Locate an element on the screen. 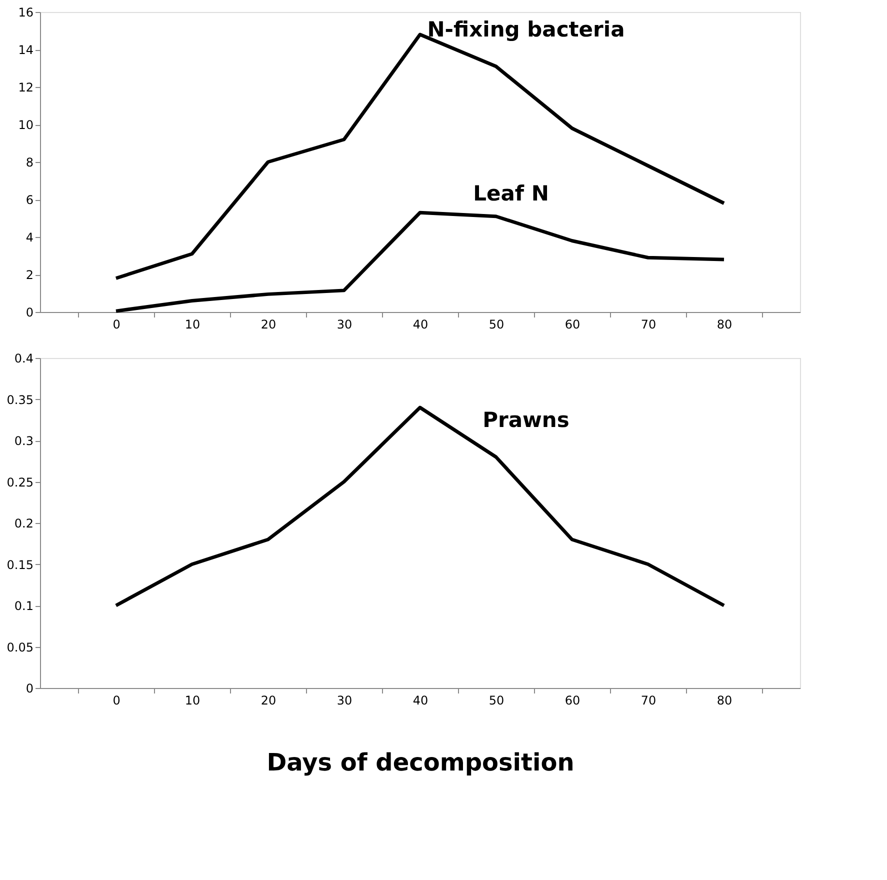 The image size is (887, 880). y-tick-label: 0.15 is located at coordinates (20, 565).